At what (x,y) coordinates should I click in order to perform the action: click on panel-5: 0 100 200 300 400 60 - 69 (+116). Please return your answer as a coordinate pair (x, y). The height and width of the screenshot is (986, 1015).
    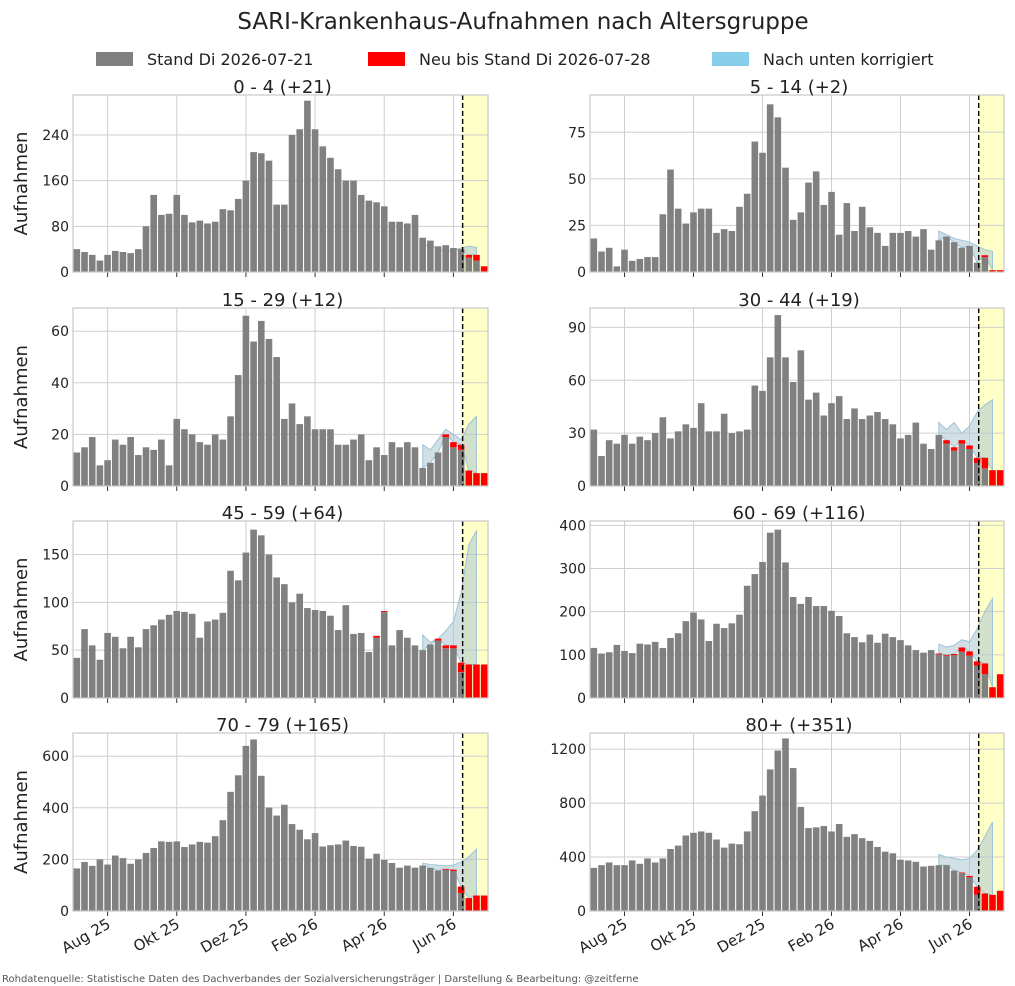
    Looking at the image, I should click on (782, 605).